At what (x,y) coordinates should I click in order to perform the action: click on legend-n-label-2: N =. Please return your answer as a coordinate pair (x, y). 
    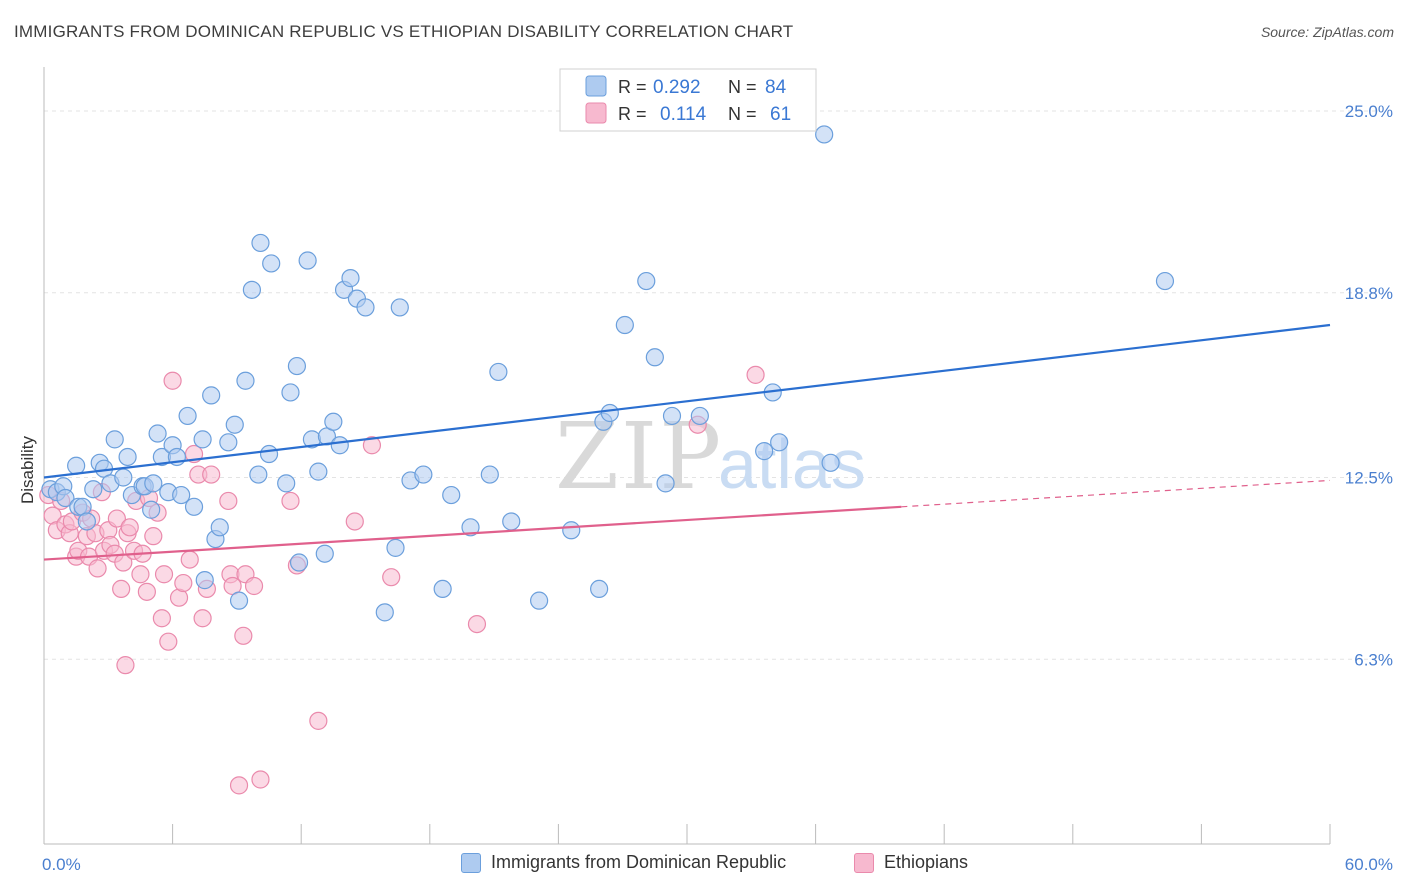
    Looking at the image, I should click on (742, 114).